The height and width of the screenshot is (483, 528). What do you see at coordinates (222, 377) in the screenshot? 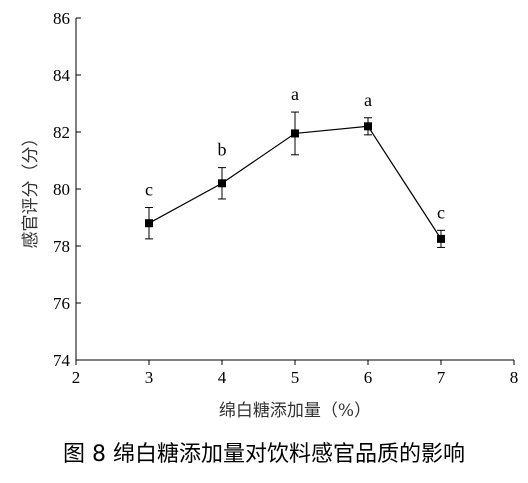
I see `x-tick-label: 4` at bounding box center [222, 377].